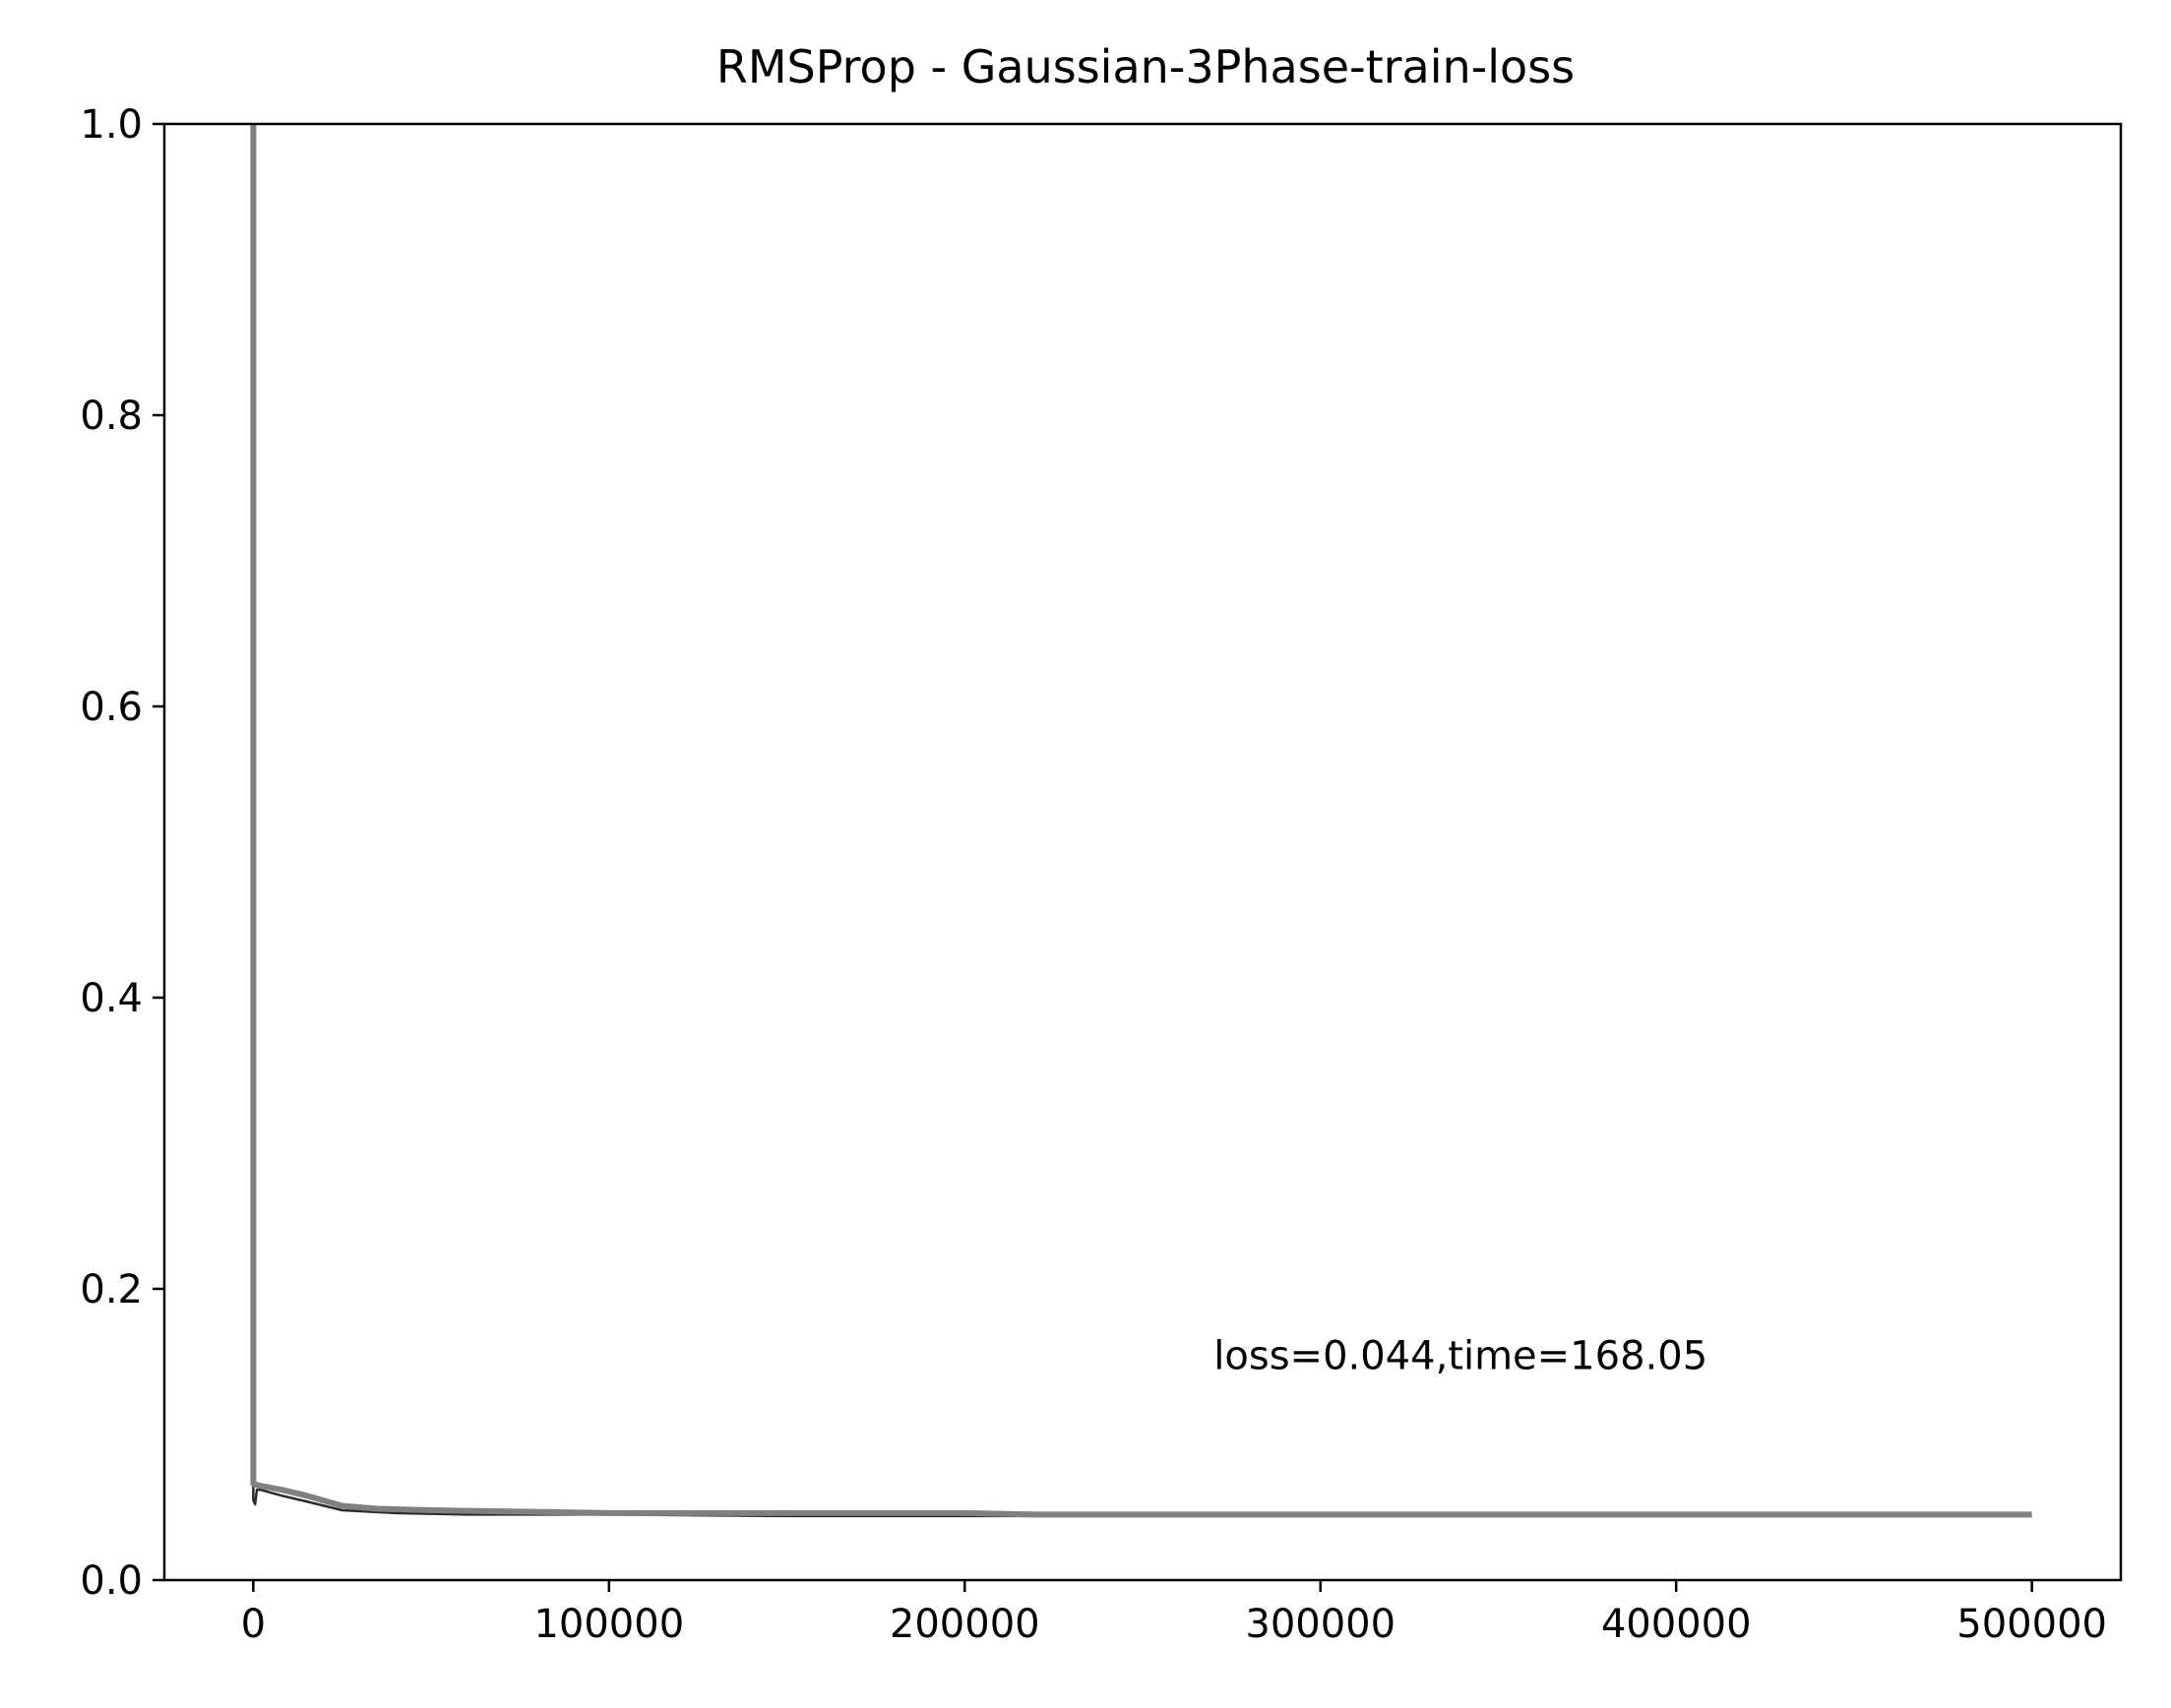  I want to click on y-tick-label: 0.0, so click(112, 1581).